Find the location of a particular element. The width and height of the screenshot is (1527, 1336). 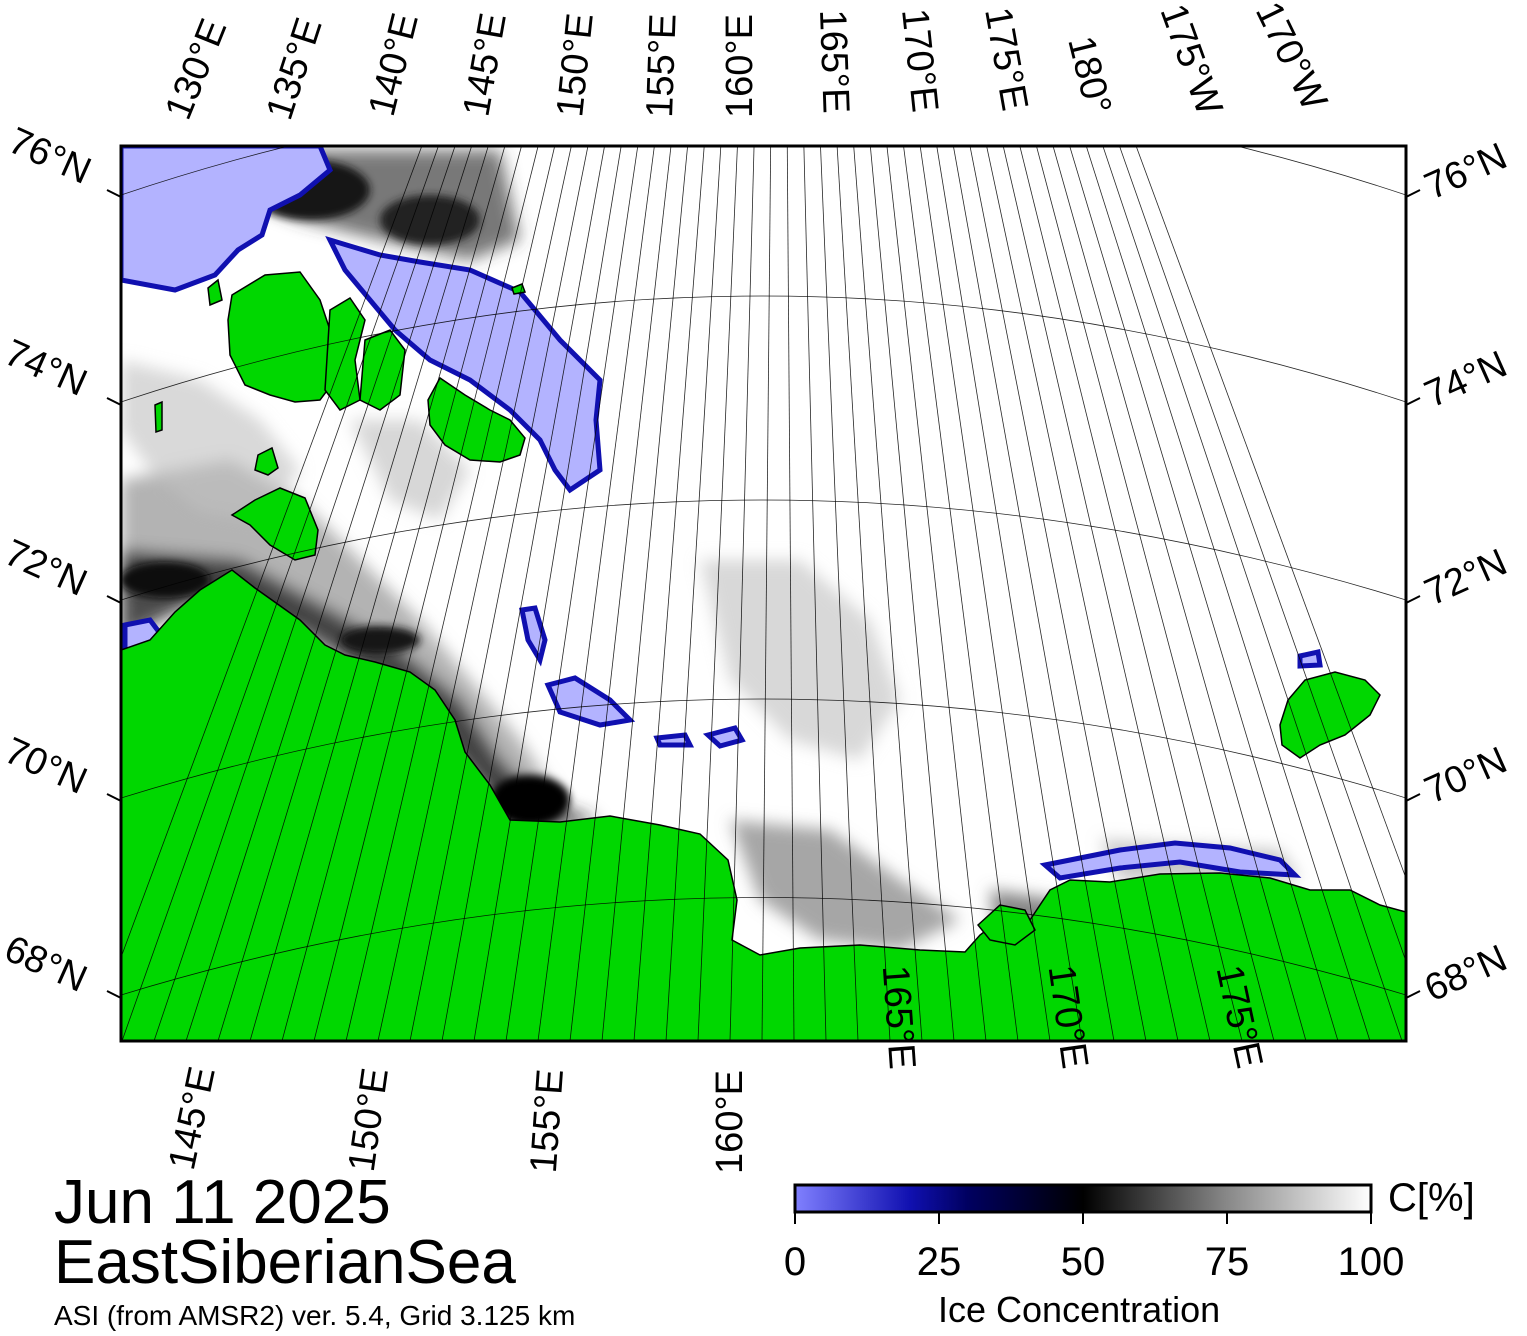

top-lon-label: 165°E is located at coordinates (834, 61).